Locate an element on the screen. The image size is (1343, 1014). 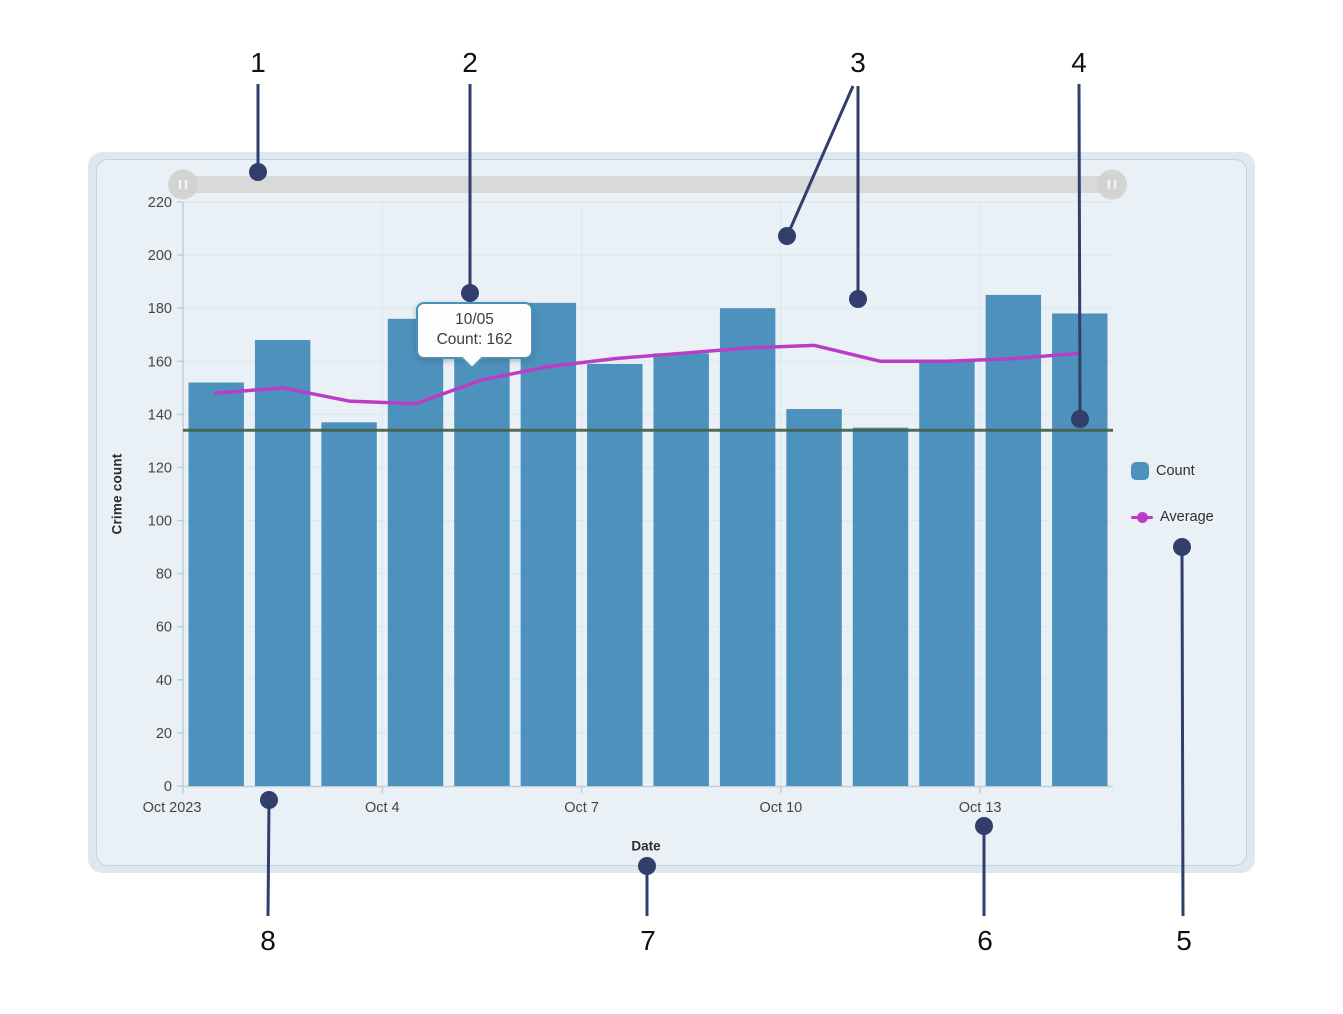
bar-10/08 is located at coordinates (681, 569).